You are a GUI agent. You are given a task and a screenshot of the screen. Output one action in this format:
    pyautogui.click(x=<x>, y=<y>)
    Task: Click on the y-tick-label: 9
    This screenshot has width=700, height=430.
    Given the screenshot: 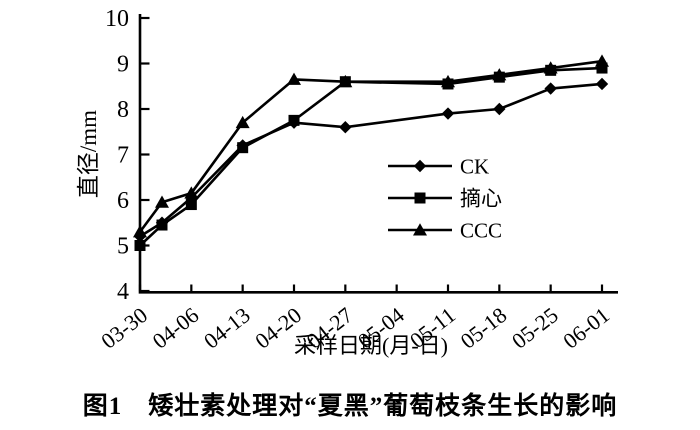 What is the action you would take?
    pyautogui.click(x=123, y=65)
    